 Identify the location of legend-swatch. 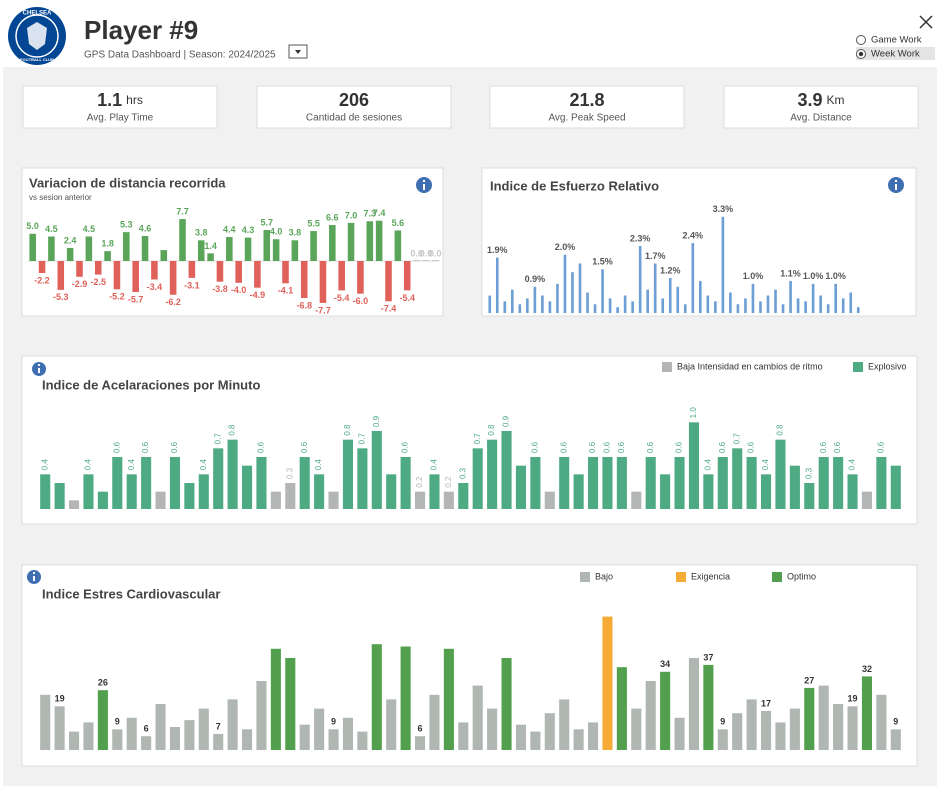
(681, 577).